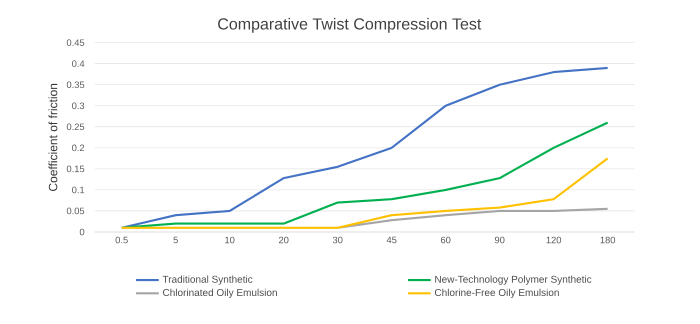 The width and height of the screenshot is (700, 324). Describe the element at coordinates (75, 169) in the screenshot. I see `y-tick-label: 0.15` at that location.